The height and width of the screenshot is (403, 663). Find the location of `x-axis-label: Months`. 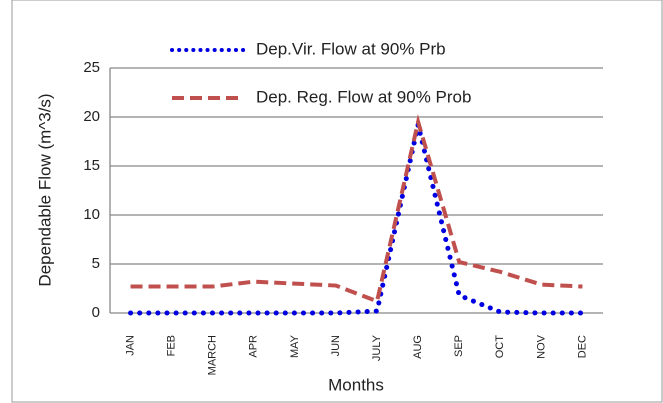

x-axis-label: Months is located at coordinates (356, 384).